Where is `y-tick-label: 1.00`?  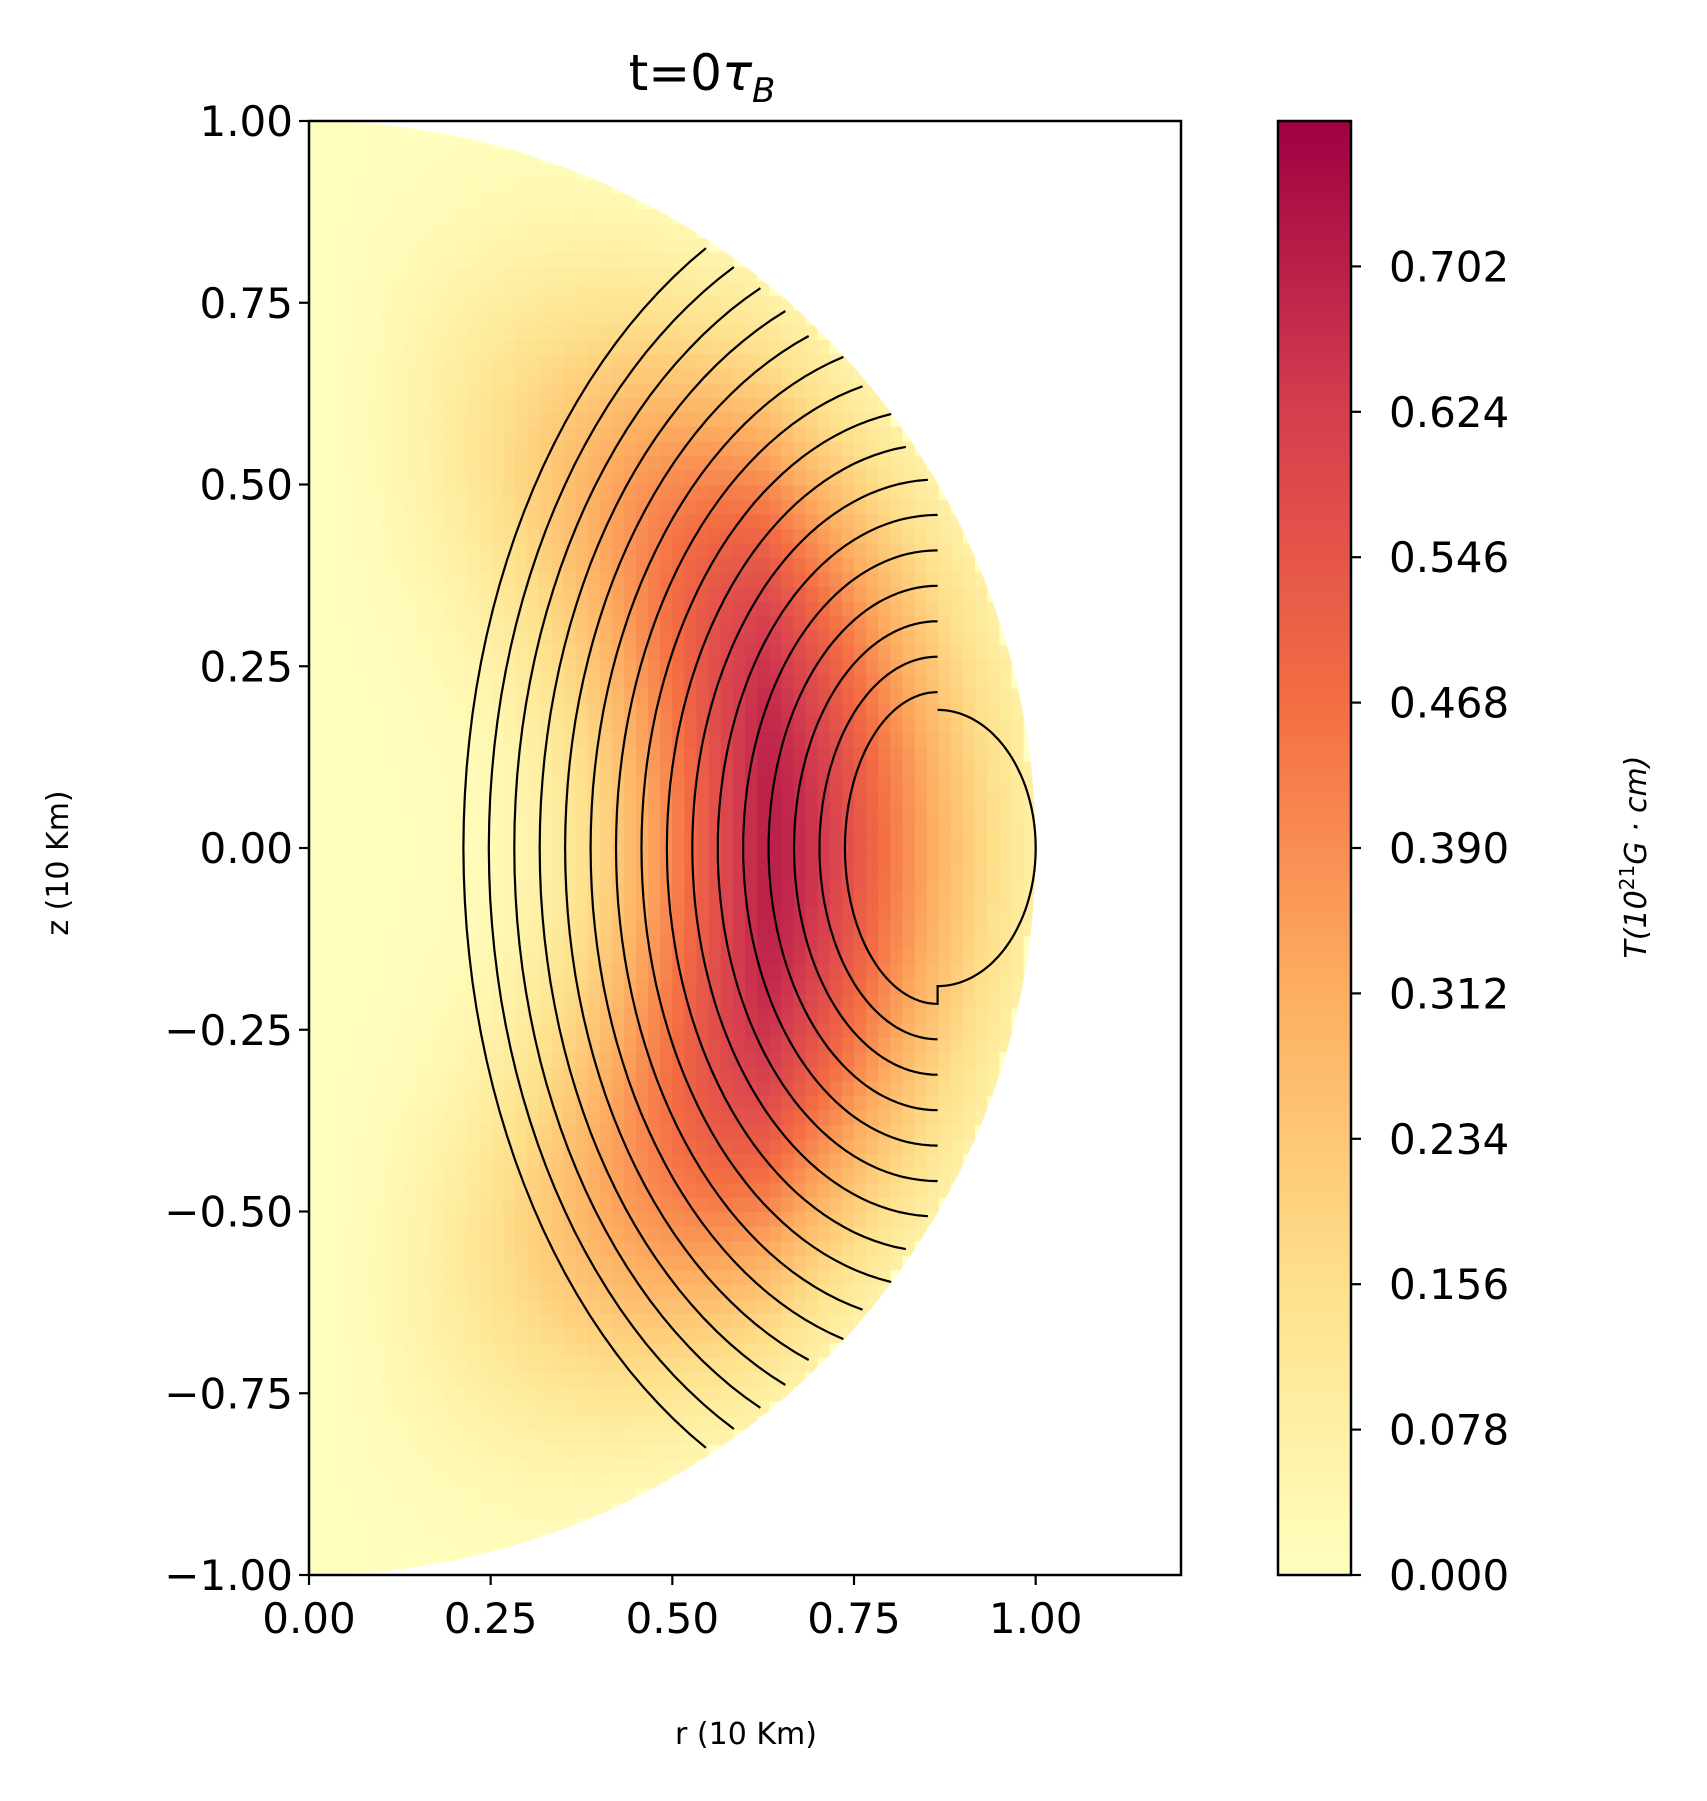
y-tick-label: 1.00 is located at coordinates (246, 121).